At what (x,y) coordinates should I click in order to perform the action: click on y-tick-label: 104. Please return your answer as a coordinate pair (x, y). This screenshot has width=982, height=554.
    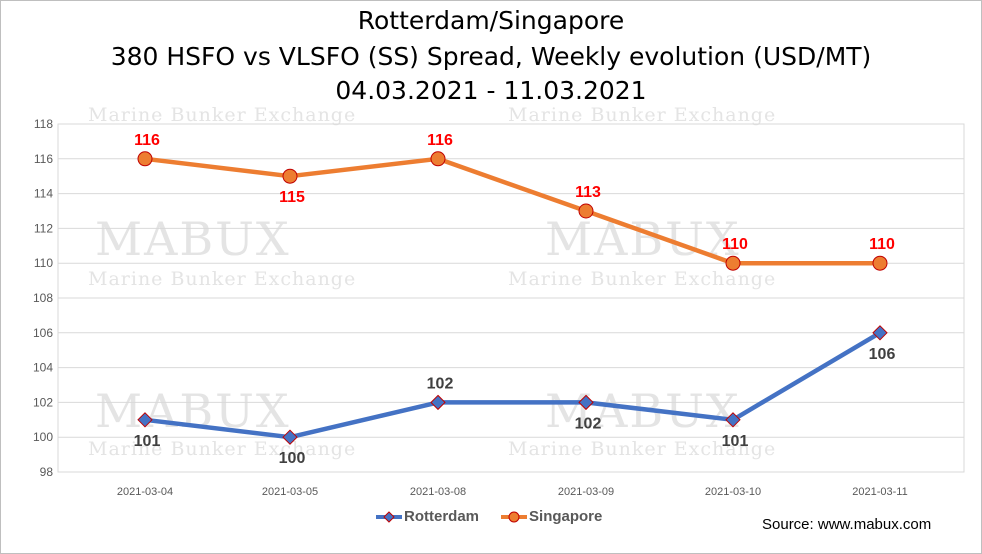
    Looking at the image, I should click on (43, 368).